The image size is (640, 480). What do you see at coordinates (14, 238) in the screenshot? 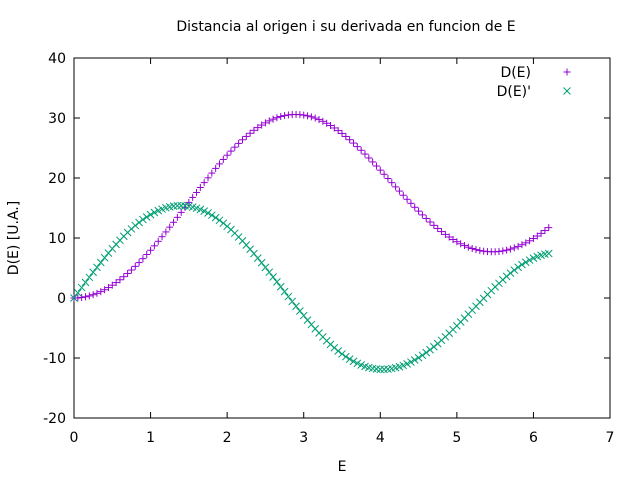
I see `y-axis-label: D(E) [U.A.]` at bounding box center [14, 238].